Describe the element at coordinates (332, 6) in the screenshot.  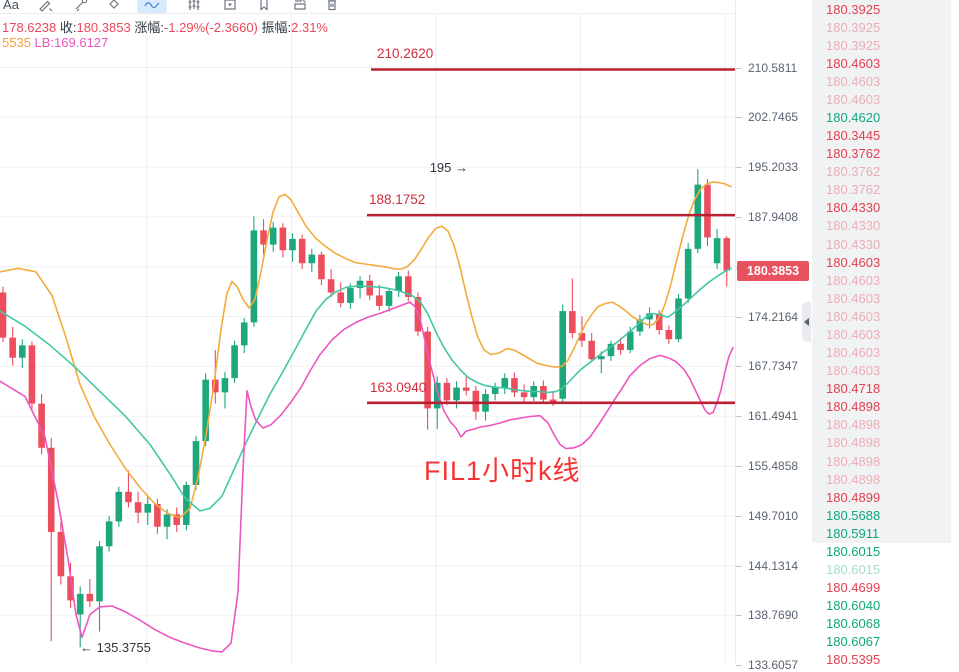
I see `delete-drawing-icon` at that location.